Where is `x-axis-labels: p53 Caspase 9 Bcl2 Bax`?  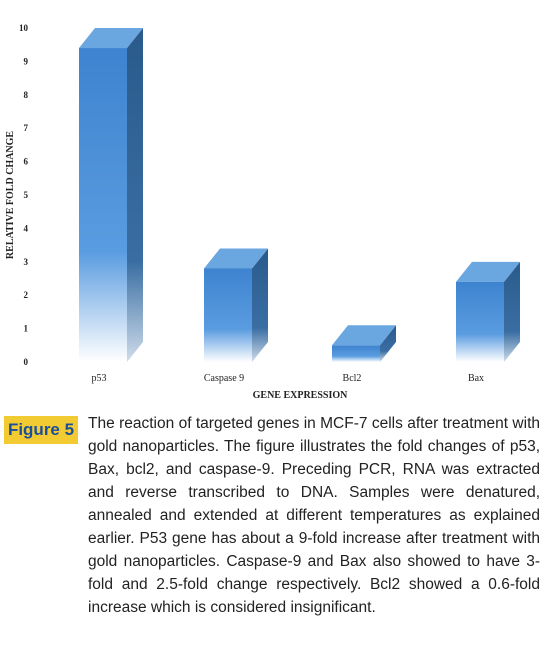 x-axis-labels: p53 Caspase 9 Bcl2 Bax is located at coordinates (288, 378).